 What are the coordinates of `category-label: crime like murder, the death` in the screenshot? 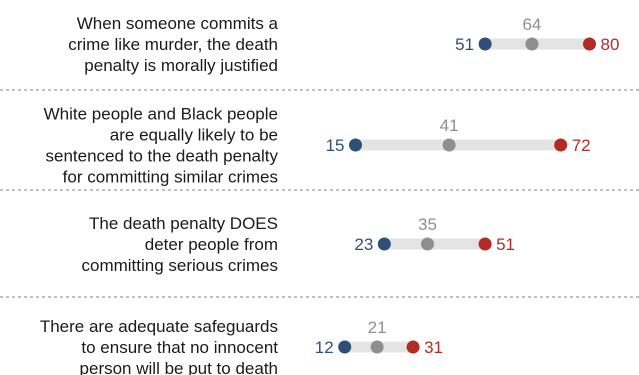 It's located at (173, 44).